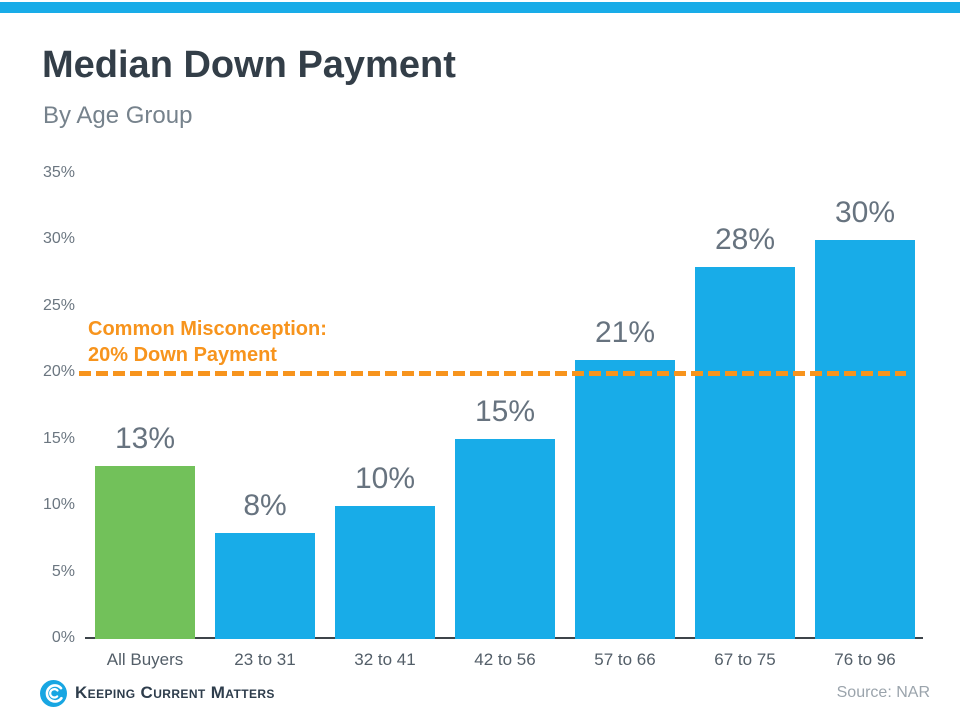 The width and height of the screenshot is (960, 720). I want to click on x-axis-label: 32 to 41, so click(385, 659).